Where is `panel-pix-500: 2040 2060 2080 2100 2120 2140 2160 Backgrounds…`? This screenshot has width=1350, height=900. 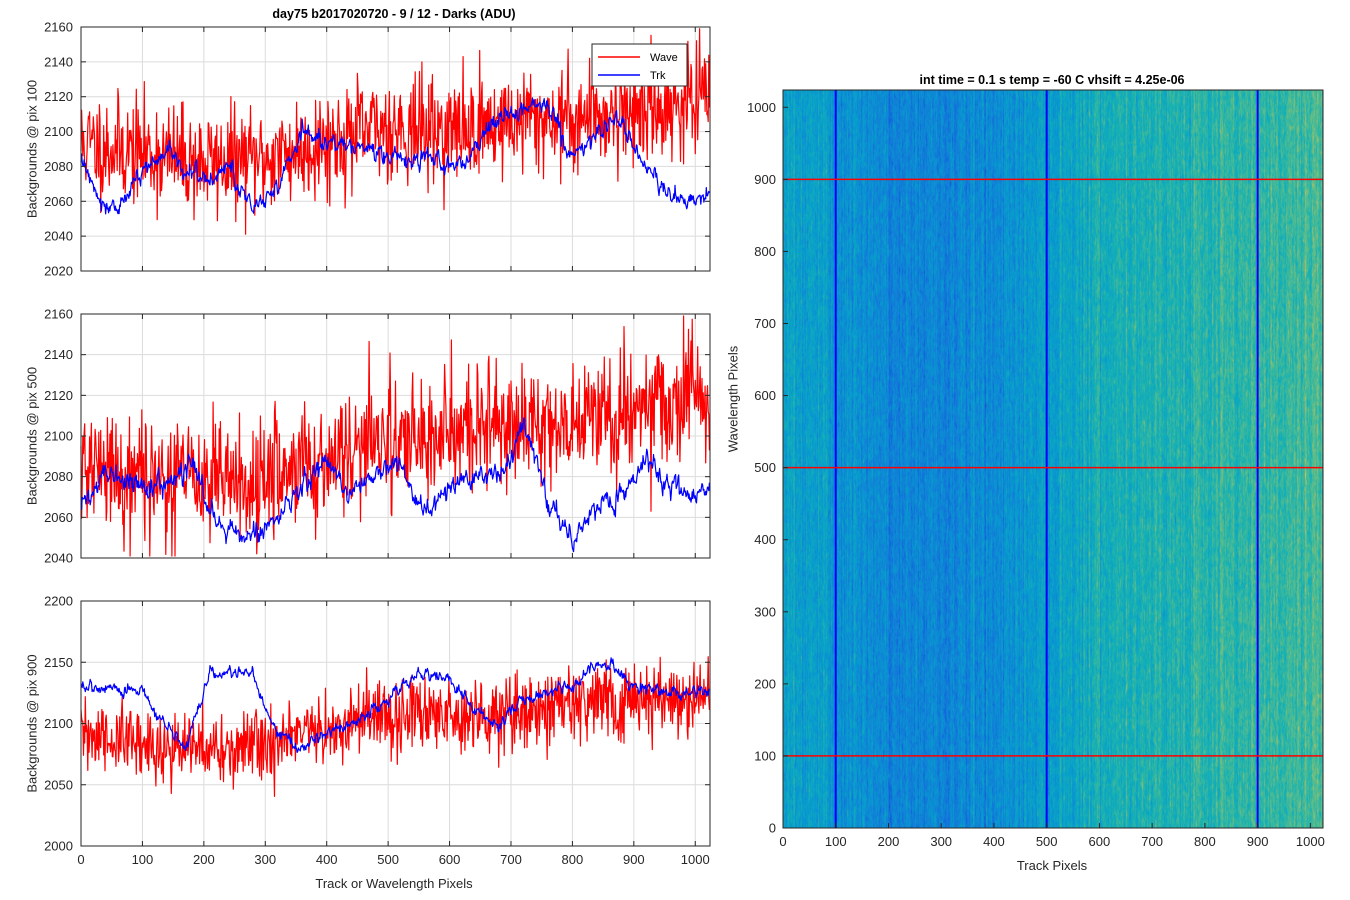 panel-pix-500: 2040 2060 2080 2100 2120 2140 2160 Backgrounds… is located at coordinates (368, 436).